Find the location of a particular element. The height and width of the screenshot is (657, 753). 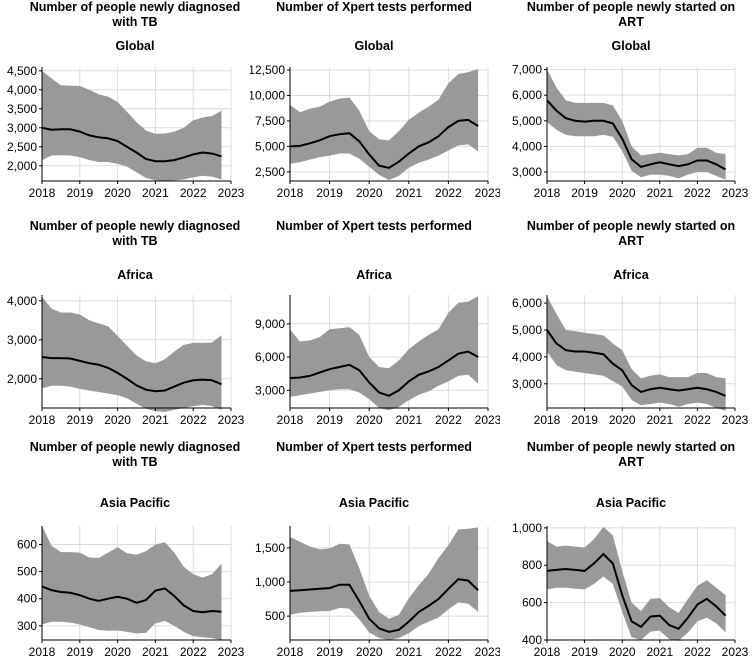

plot-svg: 300 400 500 600 2018 2019 2020 2021 2022 2023 is located at coordinates (131, 591).